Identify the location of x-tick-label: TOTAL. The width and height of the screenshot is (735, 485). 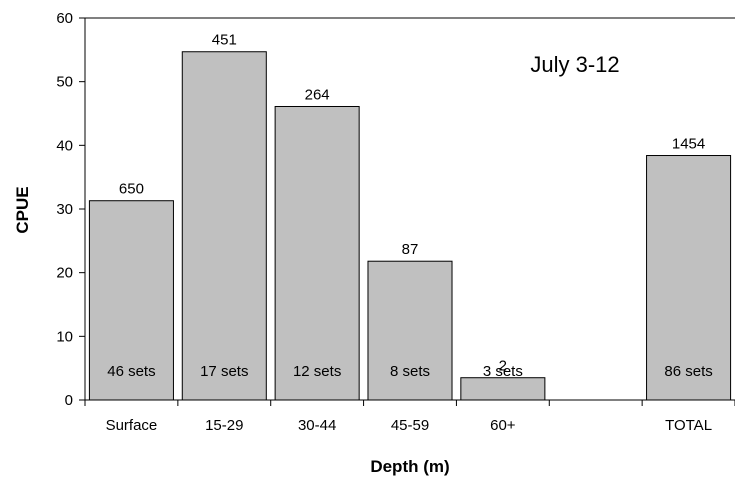
(688, 425).